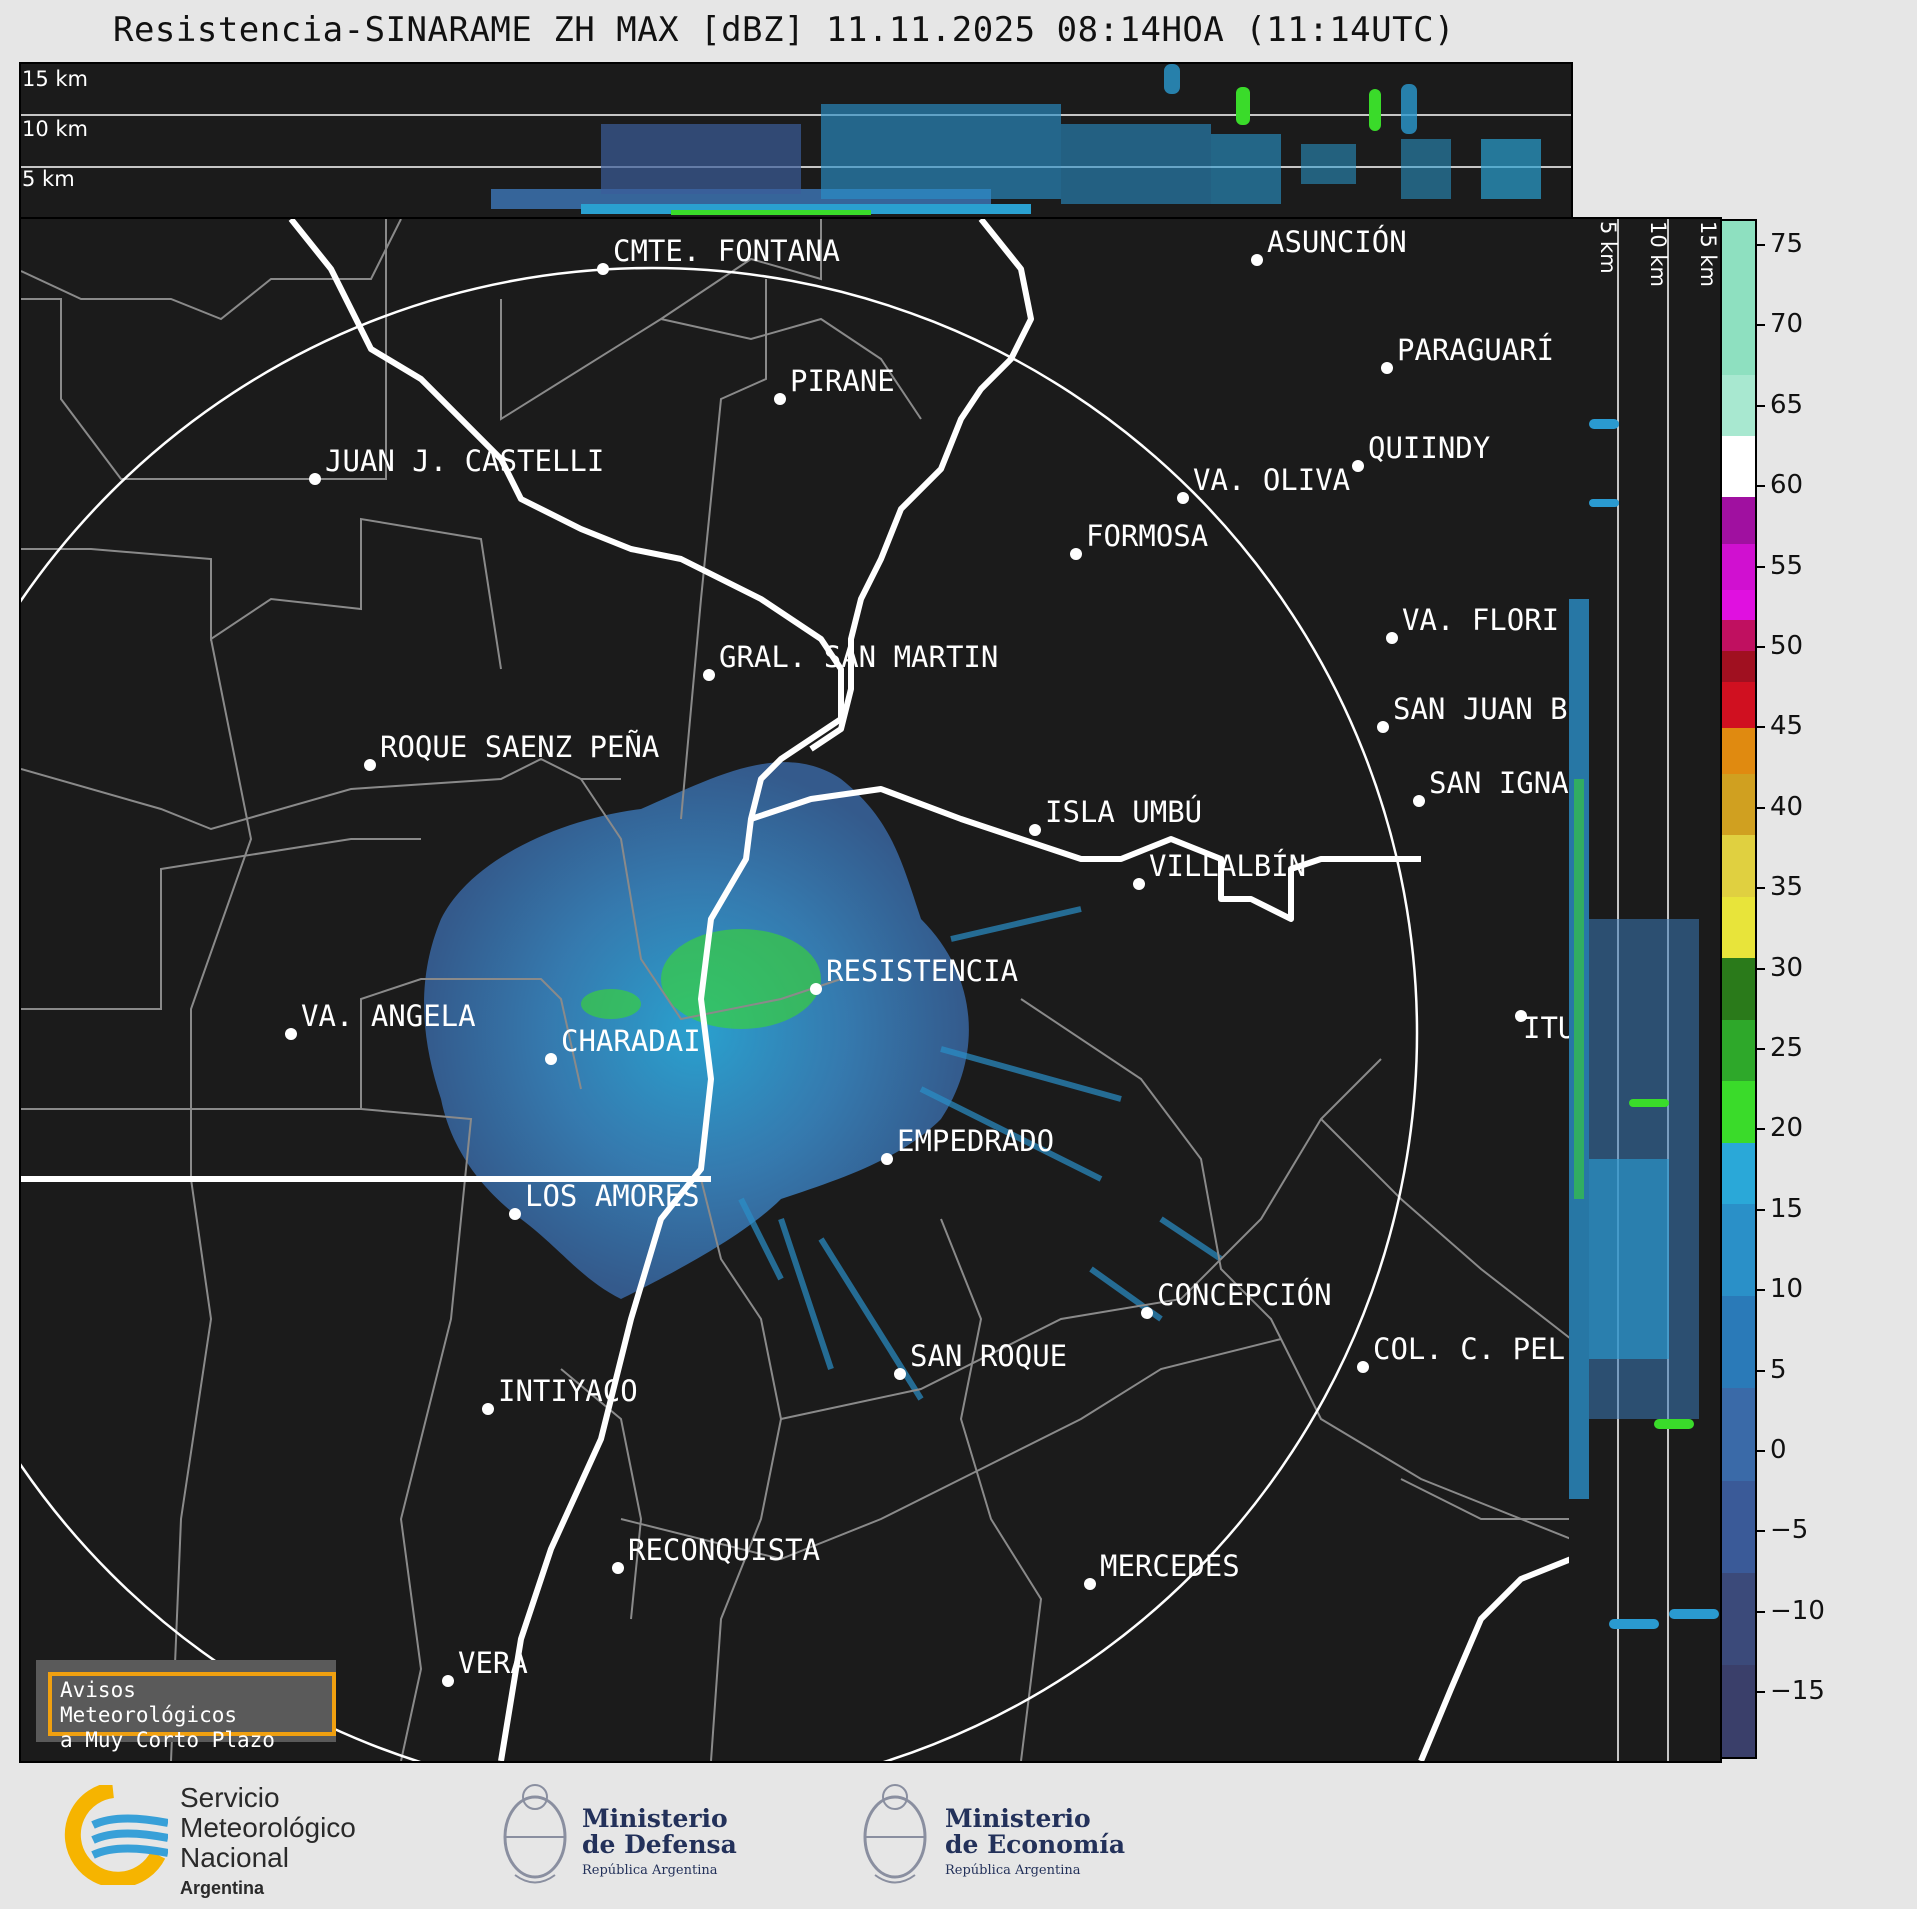 This screenshot has height=1909, width=1917. Describe the element at coordinates (650, 1870) in the screenshot. I see `defensa-line3: República Argentina` at that location.